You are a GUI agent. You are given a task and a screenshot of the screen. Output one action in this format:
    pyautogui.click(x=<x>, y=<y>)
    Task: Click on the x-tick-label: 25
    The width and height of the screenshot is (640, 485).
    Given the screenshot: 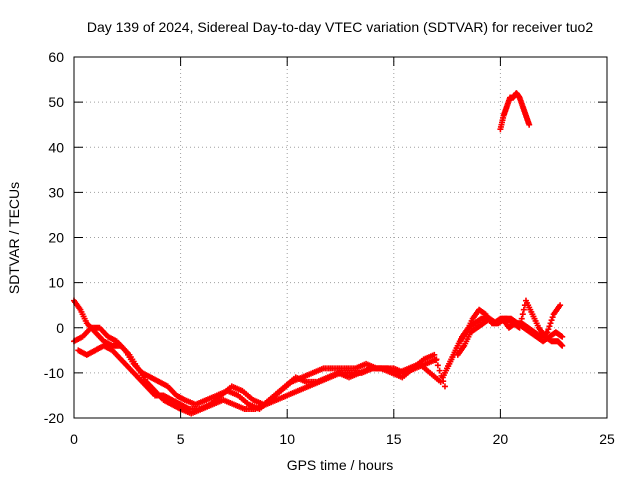 What is the action you would take?
    pyautogui.click(x=607, y=439)
    